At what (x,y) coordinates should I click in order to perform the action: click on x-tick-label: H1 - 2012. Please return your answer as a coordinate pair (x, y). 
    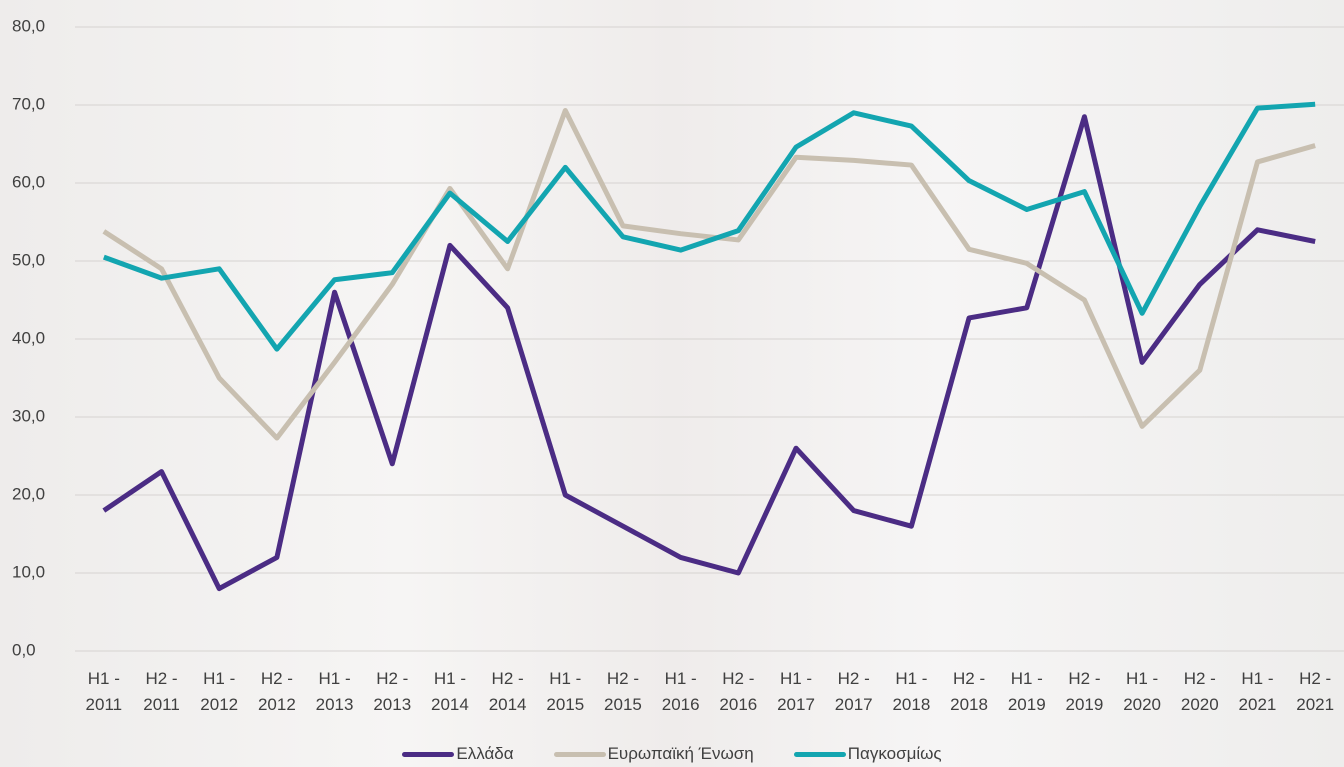
    Looking at the image, I should click on (219, 691).